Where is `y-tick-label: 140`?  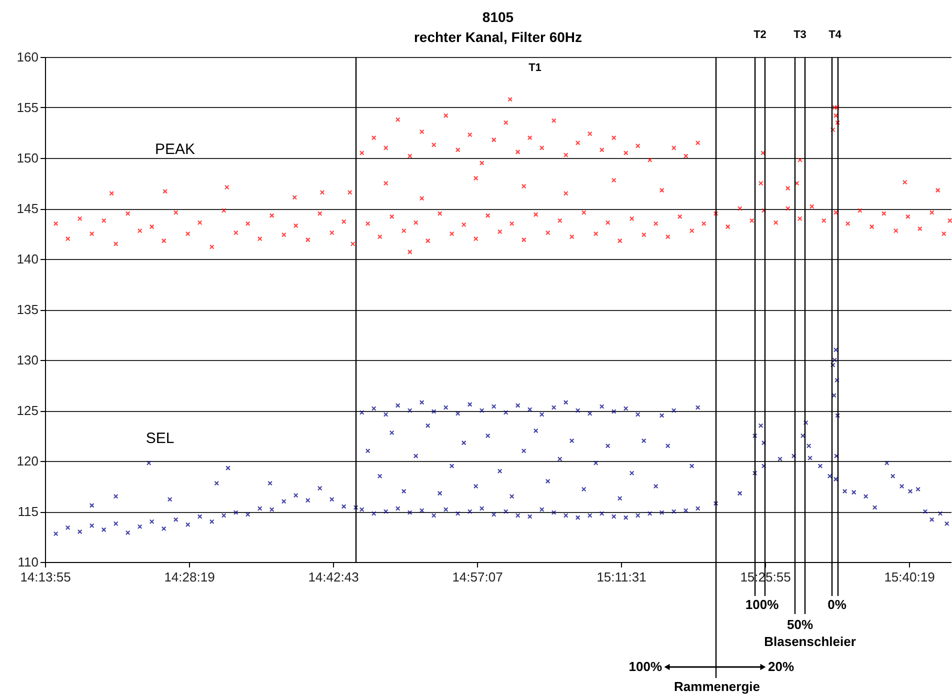
y-tick-label: 140 is located at coordinates (27, 259).